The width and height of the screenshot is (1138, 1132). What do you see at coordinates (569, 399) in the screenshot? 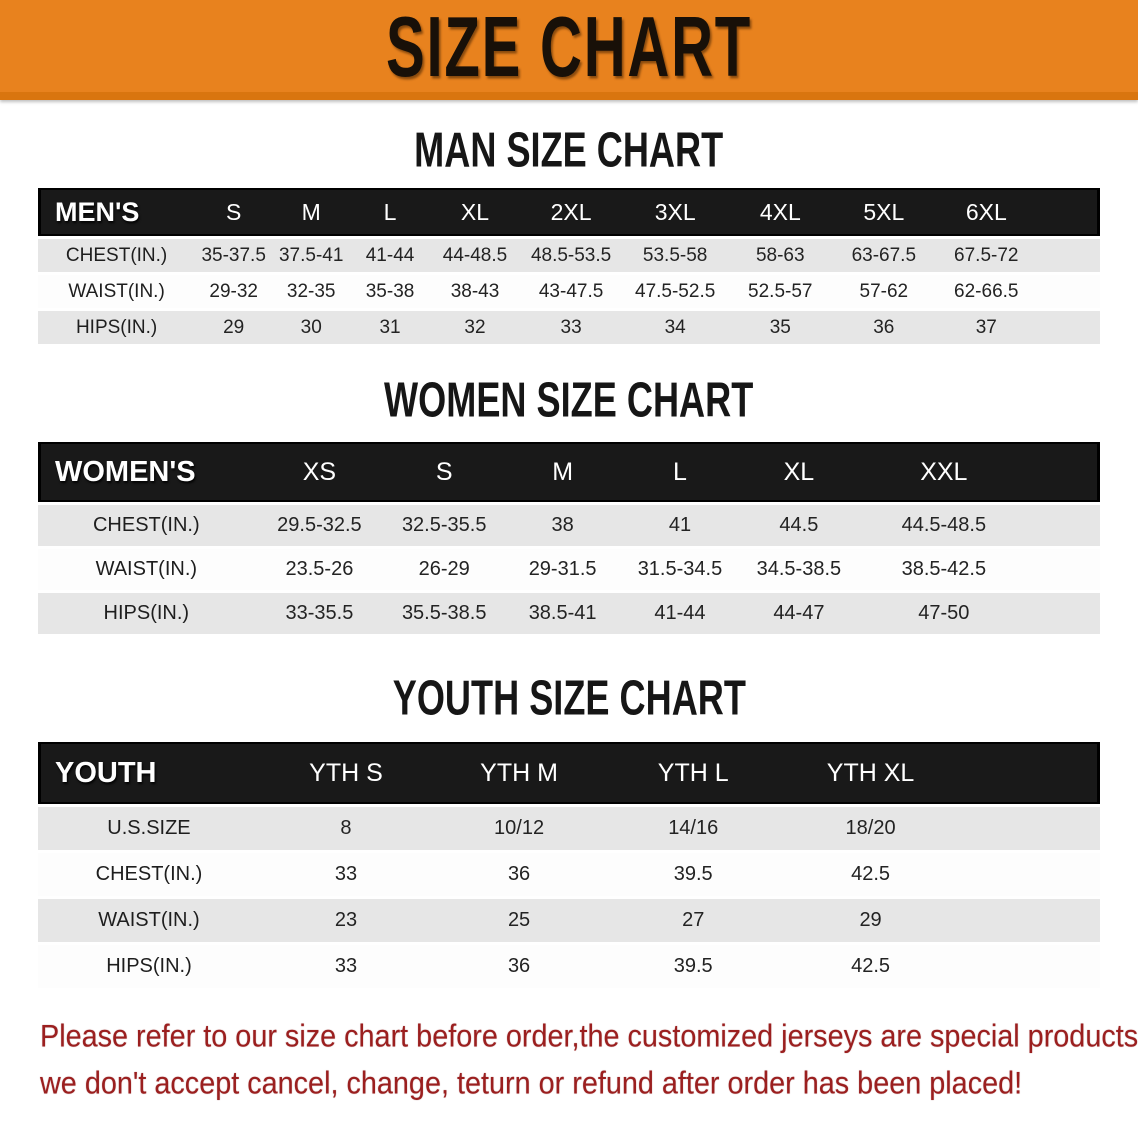
I see `section-title-womens: WOMEN SIZE CHART` at bounding box center [569, 399].